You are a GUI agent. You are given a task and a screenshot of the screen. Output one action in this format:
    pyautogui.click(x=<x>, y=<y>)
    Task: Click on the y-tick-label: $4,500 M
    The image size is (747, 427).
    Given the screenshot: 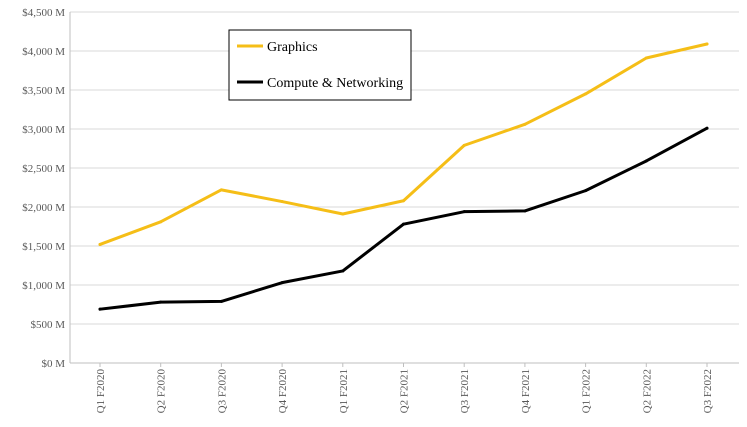 What is the action you would take?
    pyautogui.click(x=43, y=13)
    